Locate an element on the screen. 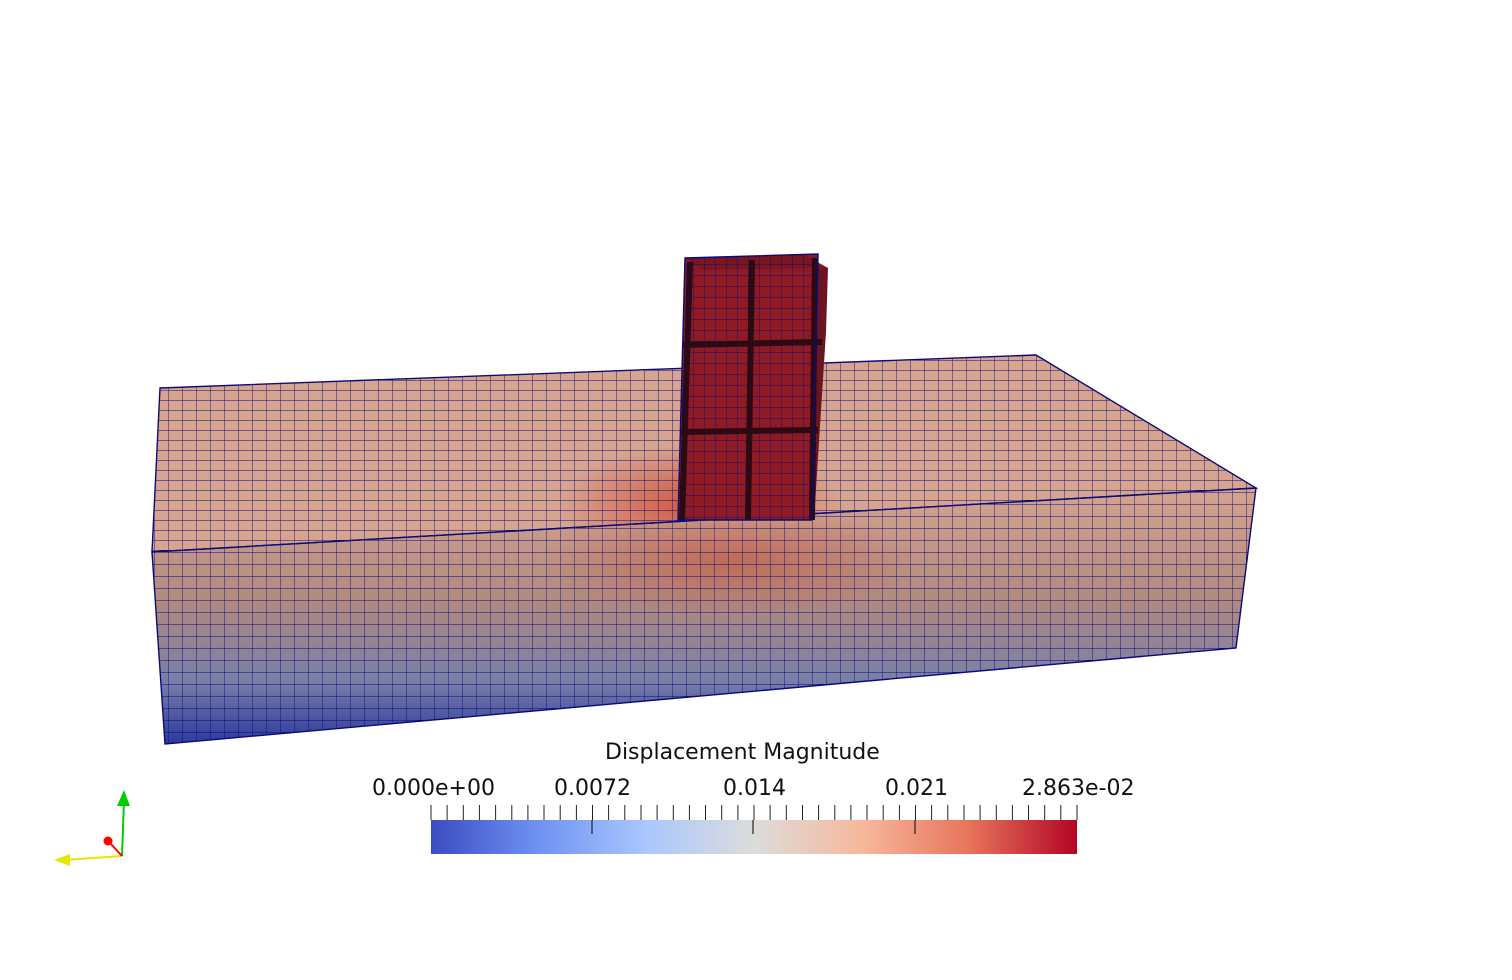  colorbar is located at coordinates (754, 829).